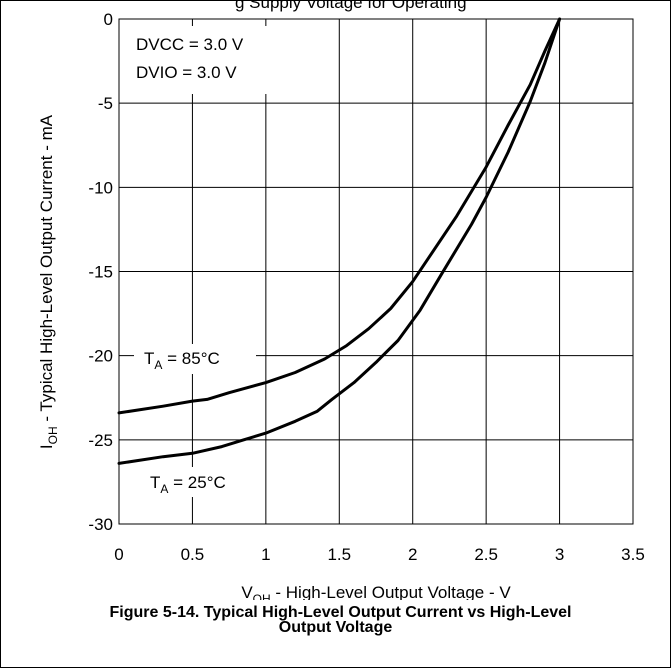  Describe the element at coordinates (633, 554) in the screenshot. I see `x-tick-label: 3.5` at that location.